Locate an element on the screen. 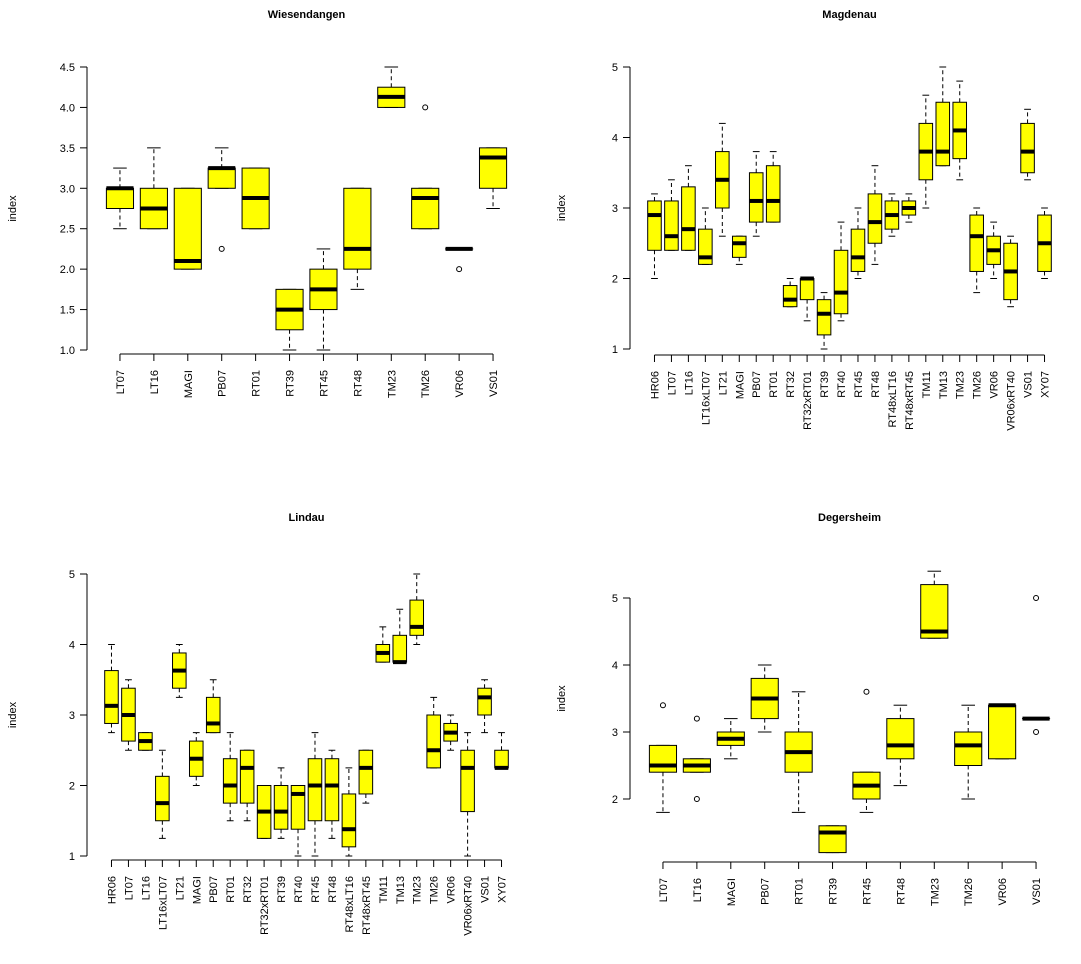 The width and height of the screenshot is (1081, 964). x-tick-label: RT48xRT45 is located at coordinates (367, 905).